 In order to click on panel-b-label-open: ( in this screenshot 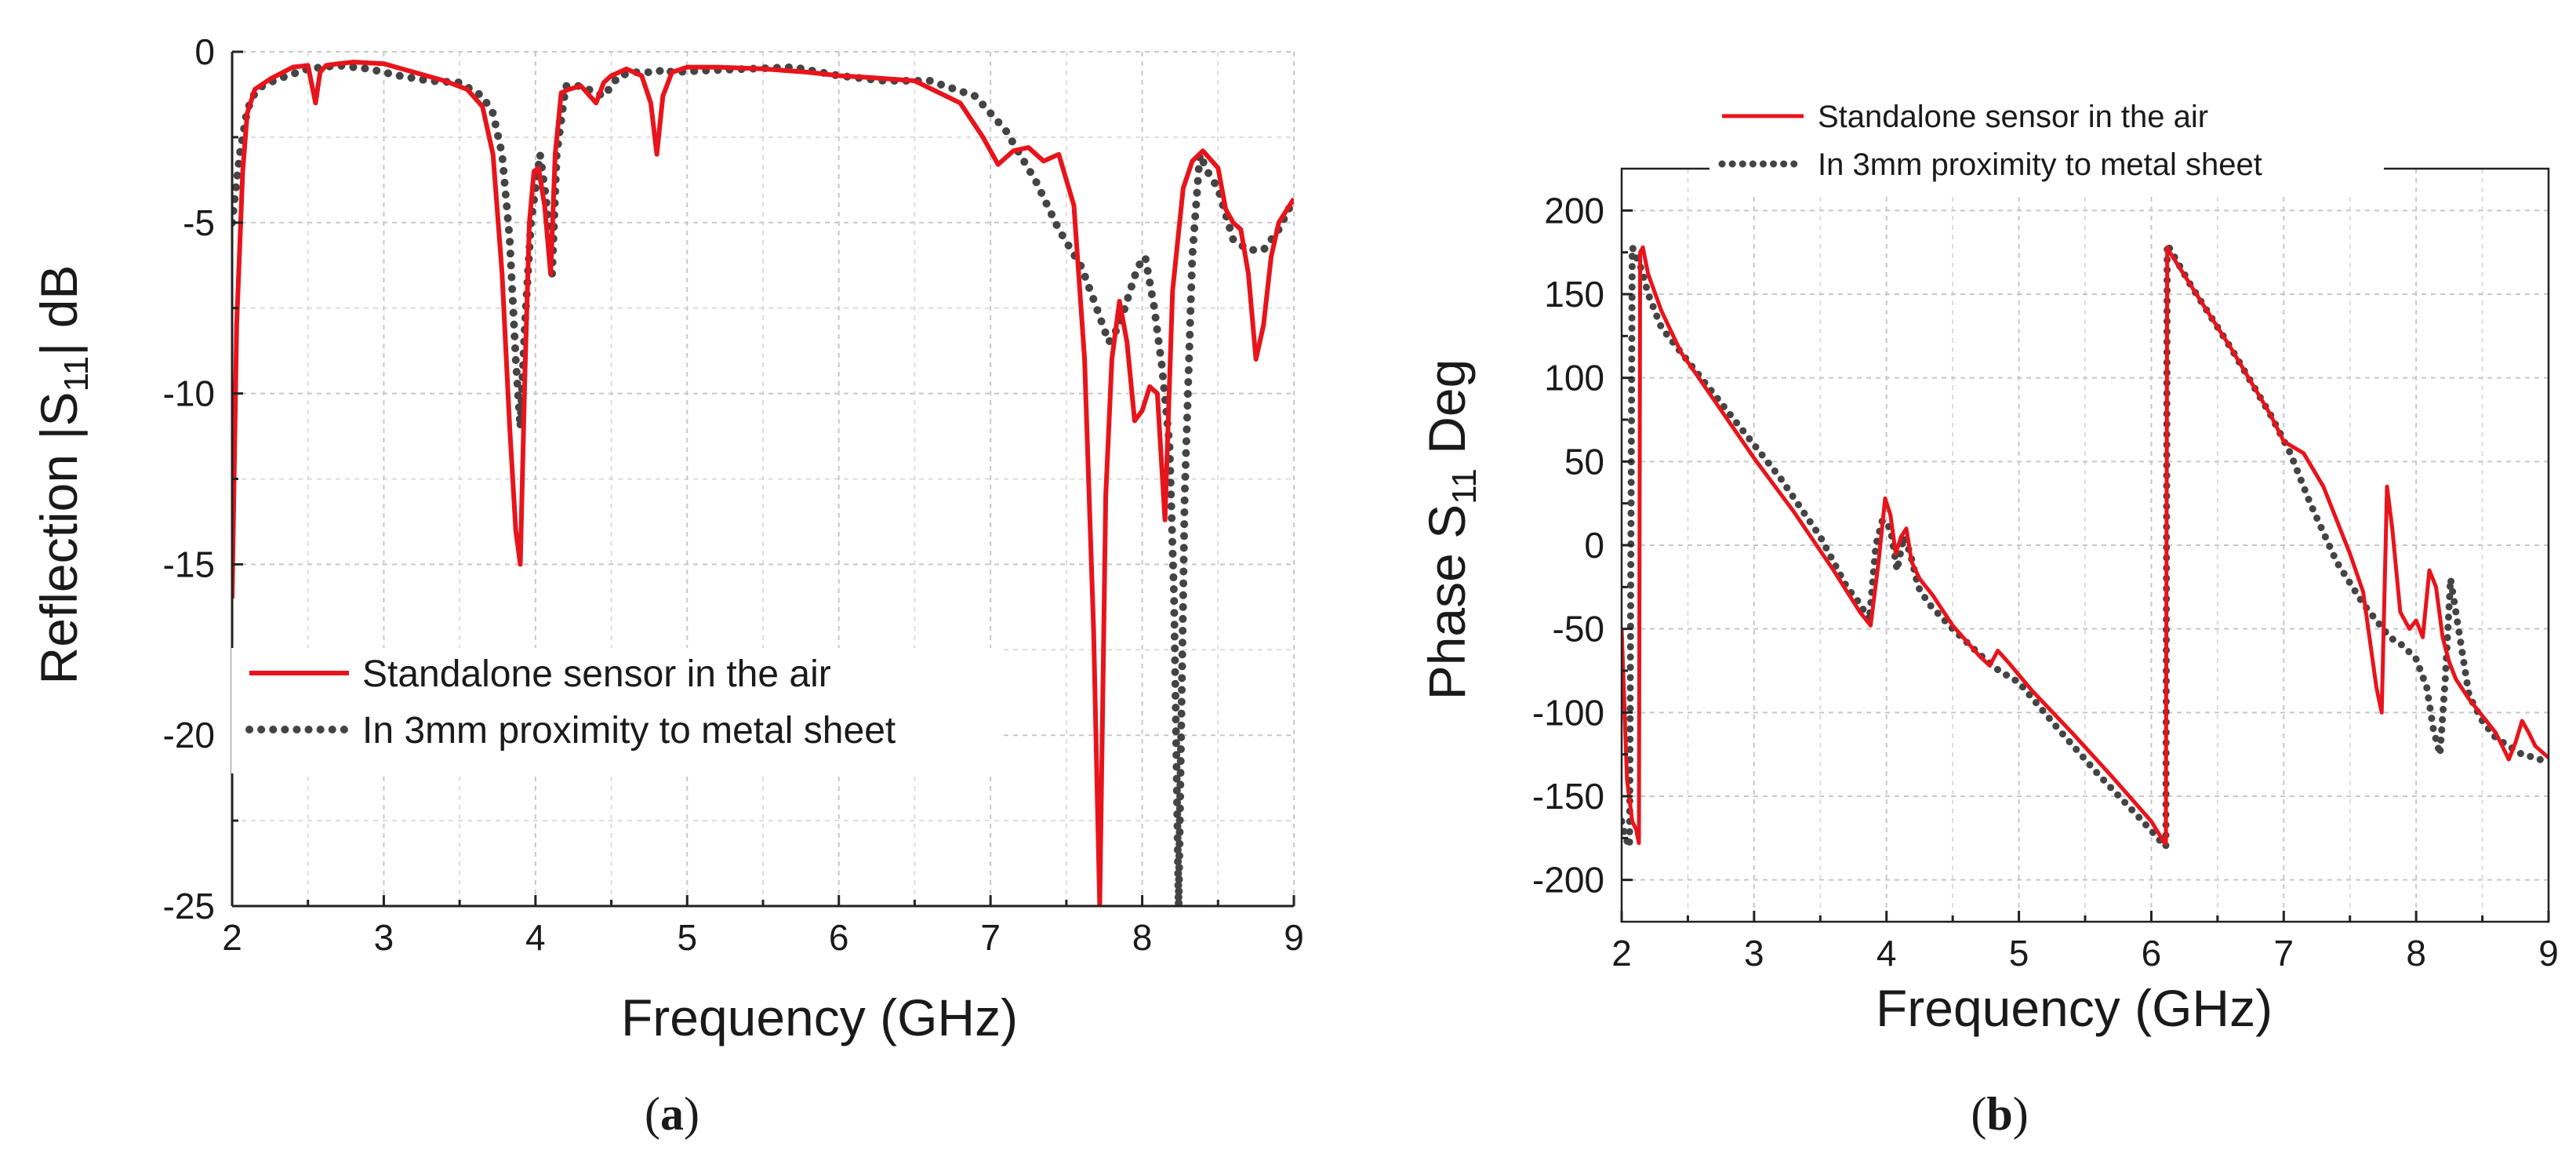, I will do `click(1978, 1114)`.